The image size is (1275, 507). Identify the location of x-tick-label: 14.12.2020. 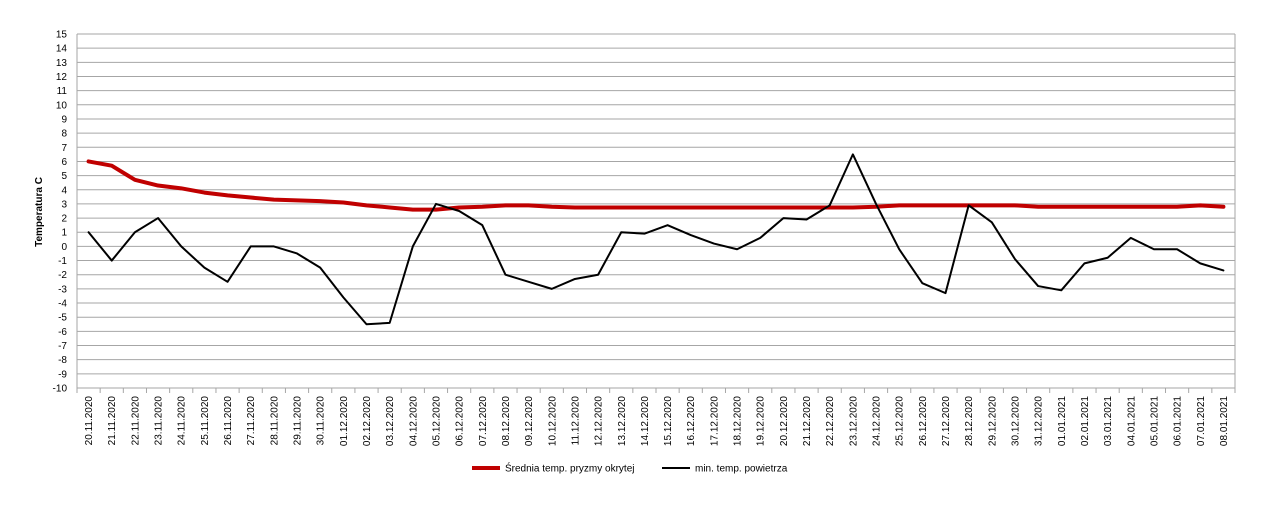
(645, 421).